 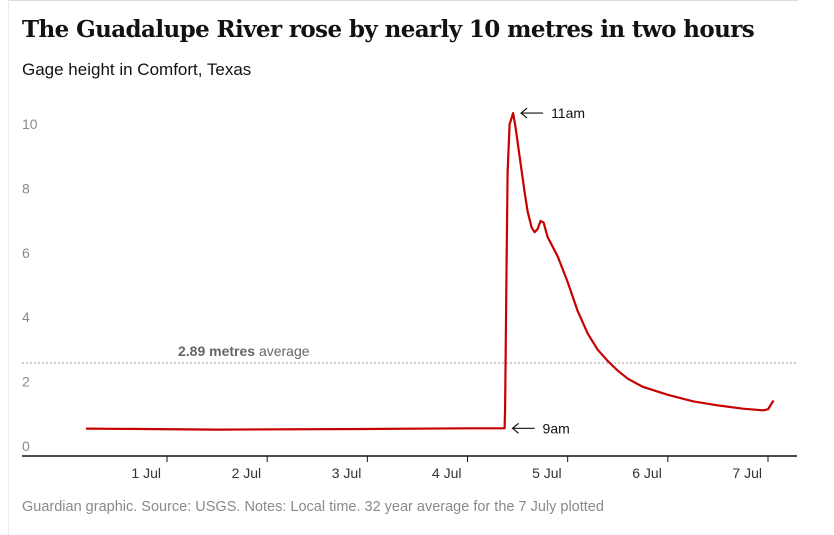 What do you see at coordinates (26, 446) in the screenshot?
I see `y-tick-label: 0` at bounding box center [26, 446].